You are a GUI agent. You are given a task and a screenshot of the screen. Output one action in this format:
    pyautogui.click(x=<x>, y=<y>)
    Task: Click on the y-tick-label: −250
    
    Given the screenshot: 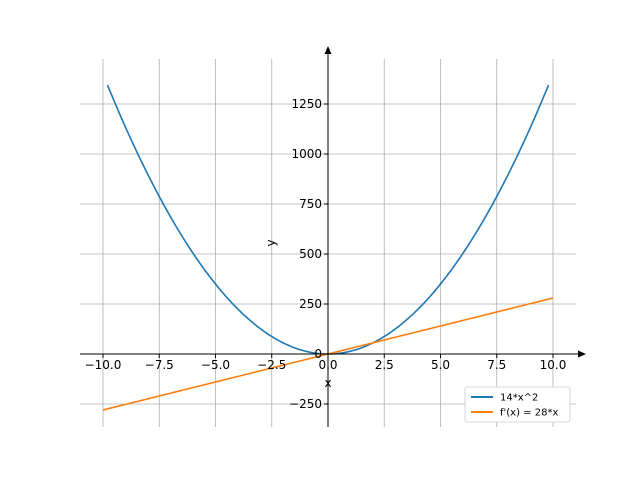 What is the action you would take?
    pyautogui.click(x=305, y=404)
    